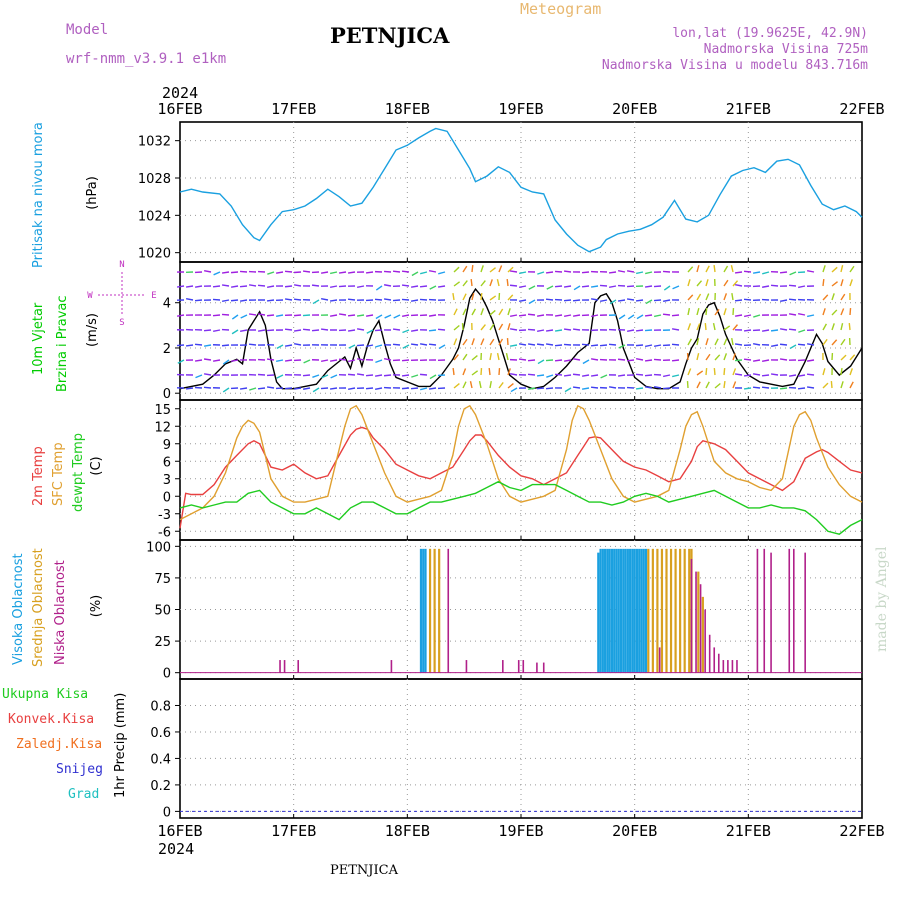  What do you see at coordinates (121, 265) in the screenshot?
I see `compass-n: N` at bounding box center [121, 265].